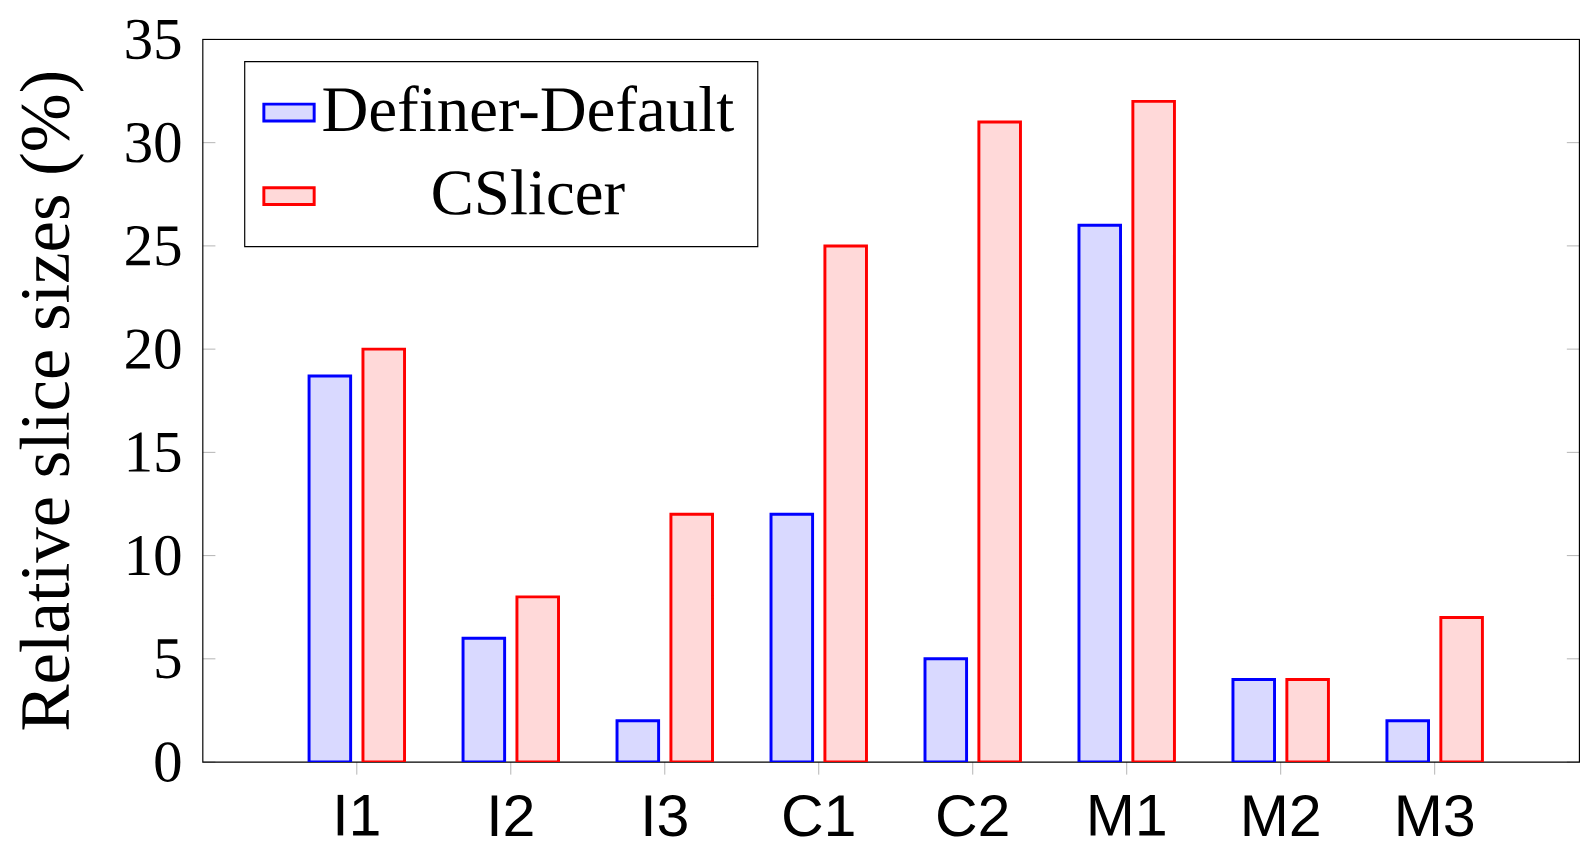 The image size is (1580, 856). I want to click on legend-label: Definer-Default, so click(528, 108).